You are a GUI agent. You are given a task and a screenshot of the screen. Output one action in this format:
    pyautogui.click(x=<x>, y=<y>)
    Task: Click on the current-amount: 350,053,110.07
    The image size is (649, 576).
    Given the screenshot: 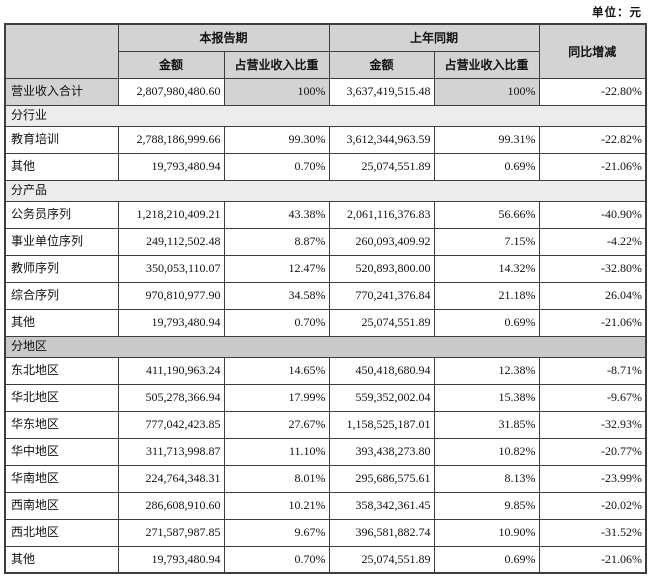 What is the action you would take?
    pyautogui.click(x=171, y=268)
    